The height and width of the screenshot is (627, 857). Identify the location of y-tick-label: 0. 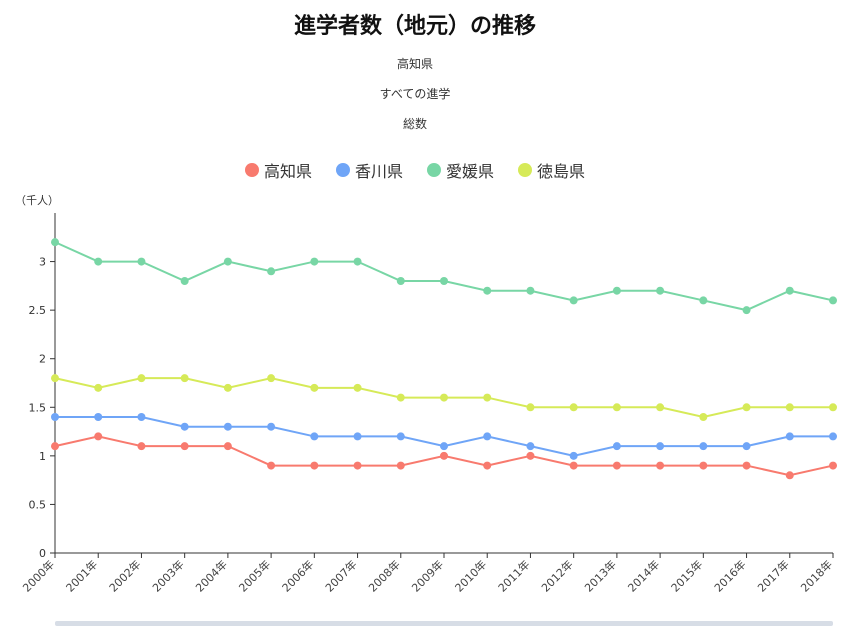
(42, 553).